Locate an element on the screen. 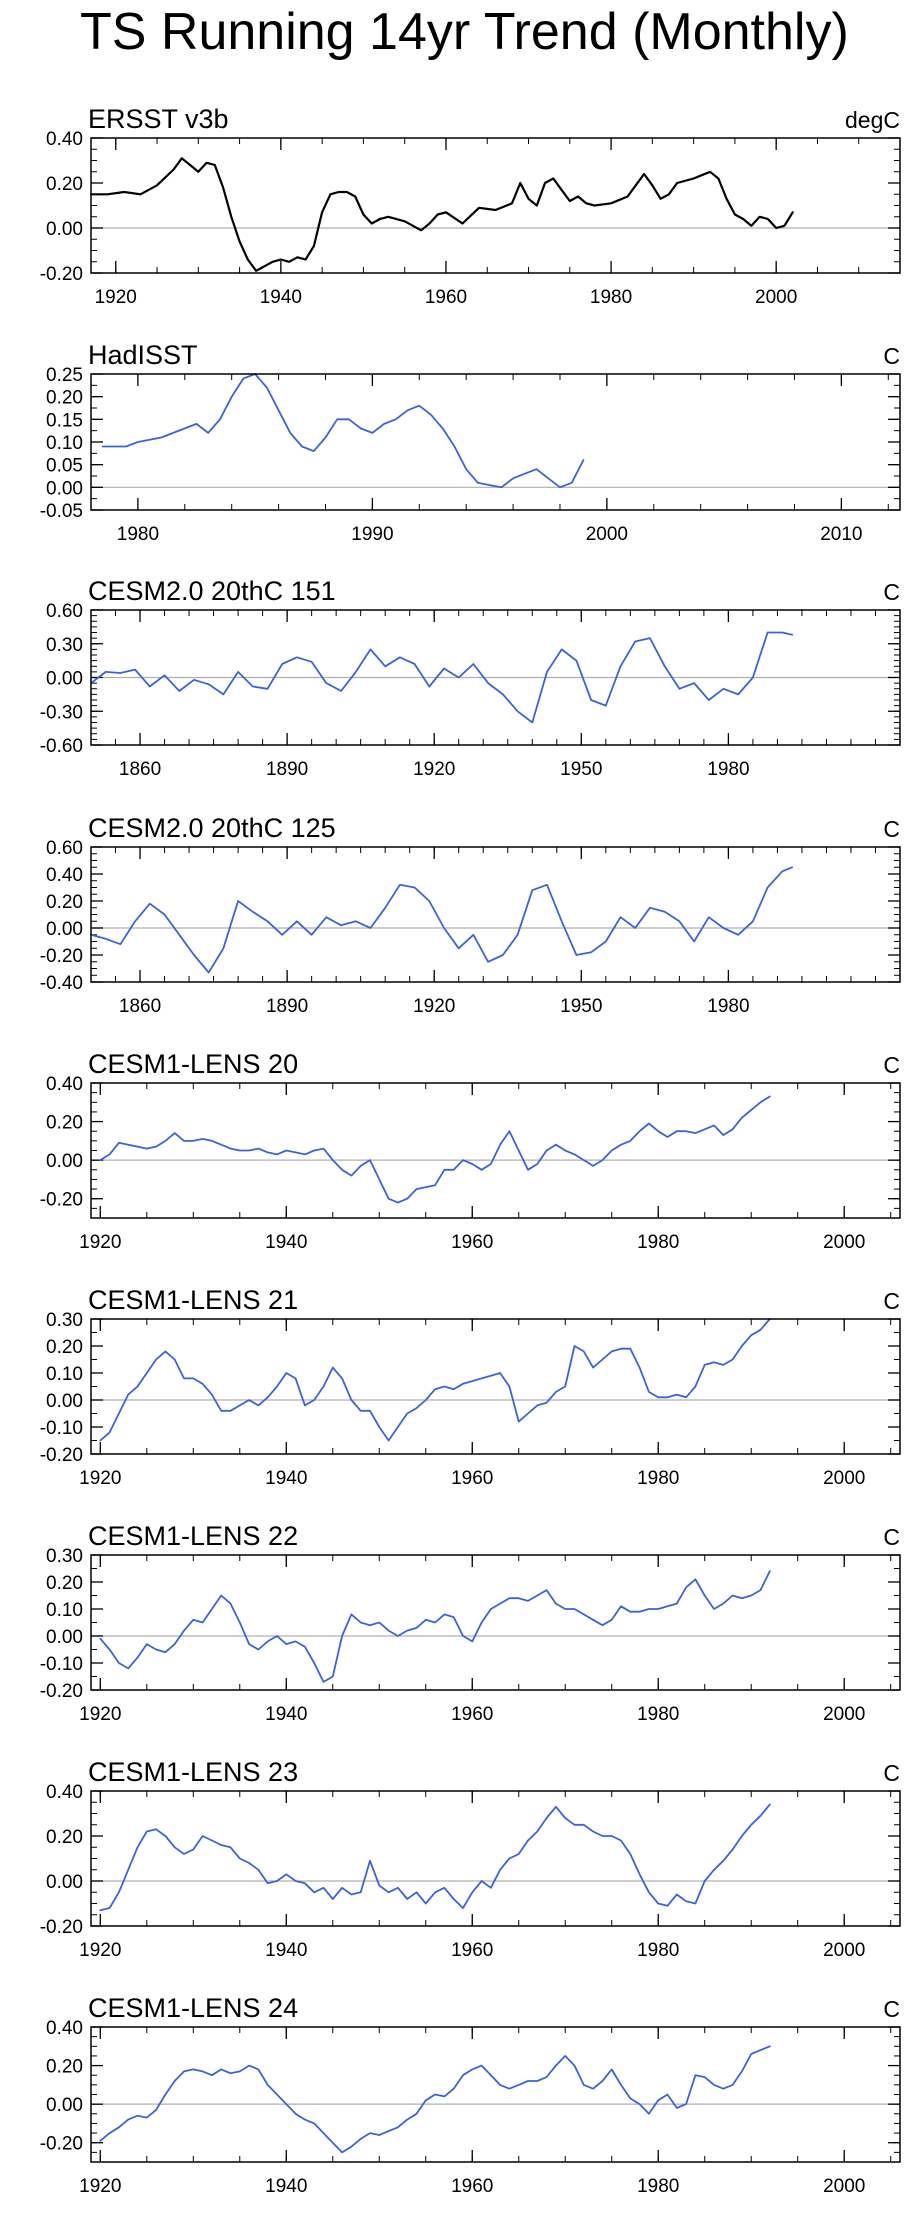  y-tick-label: -0.60 is located at coordinates (61, 746).